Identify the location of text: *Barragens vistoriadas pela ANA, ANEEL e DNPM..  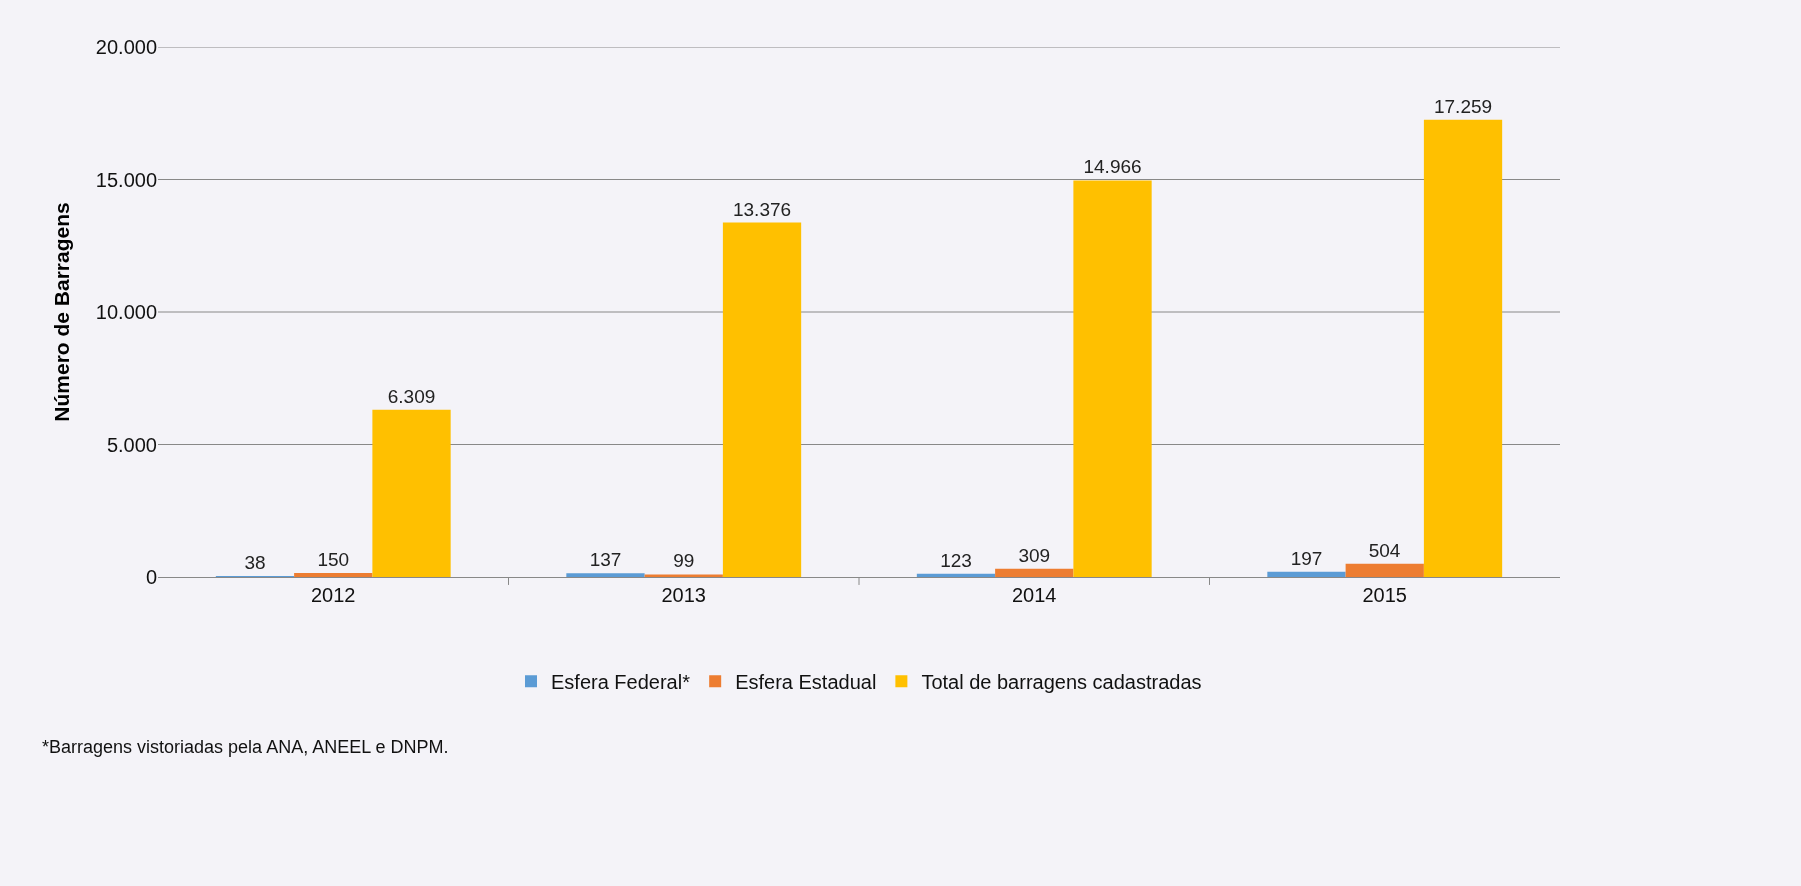
(245, 747).